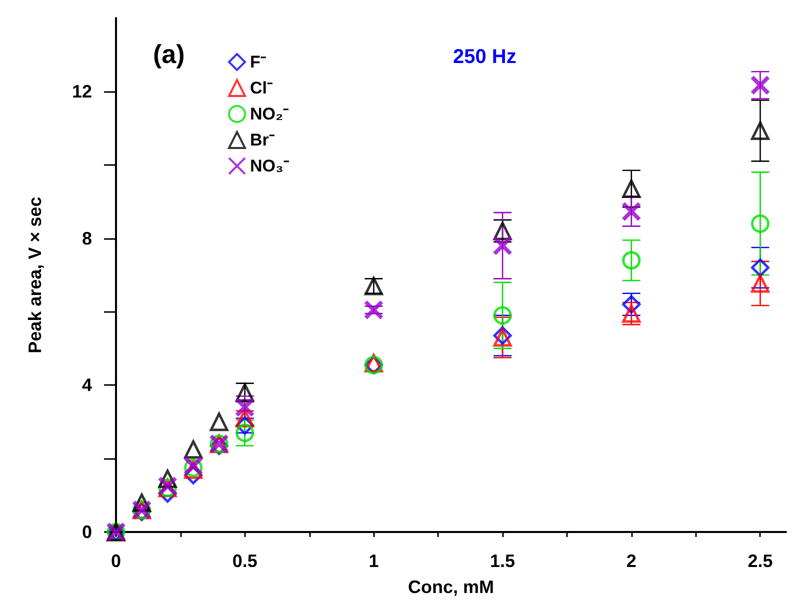 This screenshot has width=796, height=616. What do you see at coordinates (270, 166) in the screenshot?
I see `legend-label: NO₃⁻` at bounding box center [270, 166].